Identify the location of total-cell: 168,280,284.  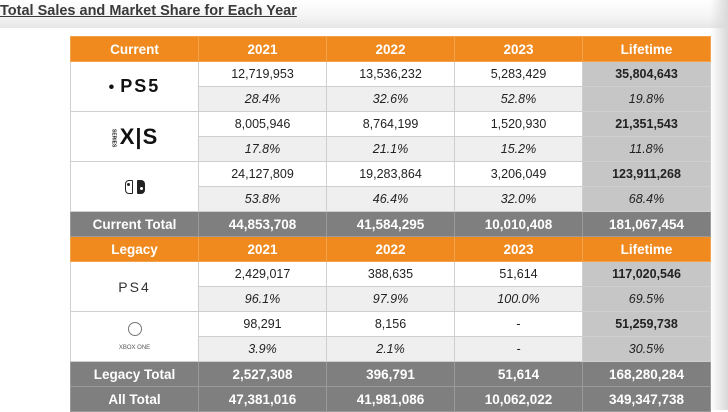
(646, 374).